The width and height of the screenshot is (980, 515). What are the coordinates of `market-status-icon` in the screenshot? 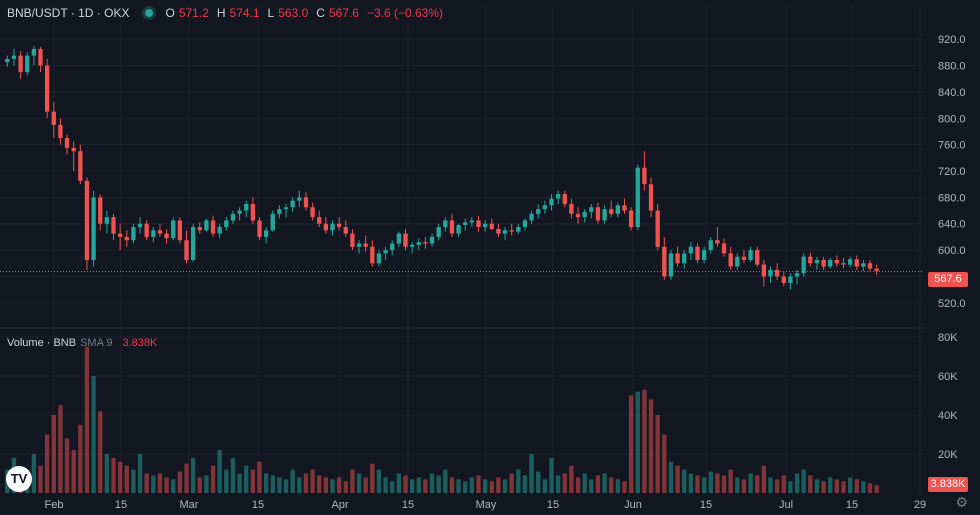 It's located at (149, 13).